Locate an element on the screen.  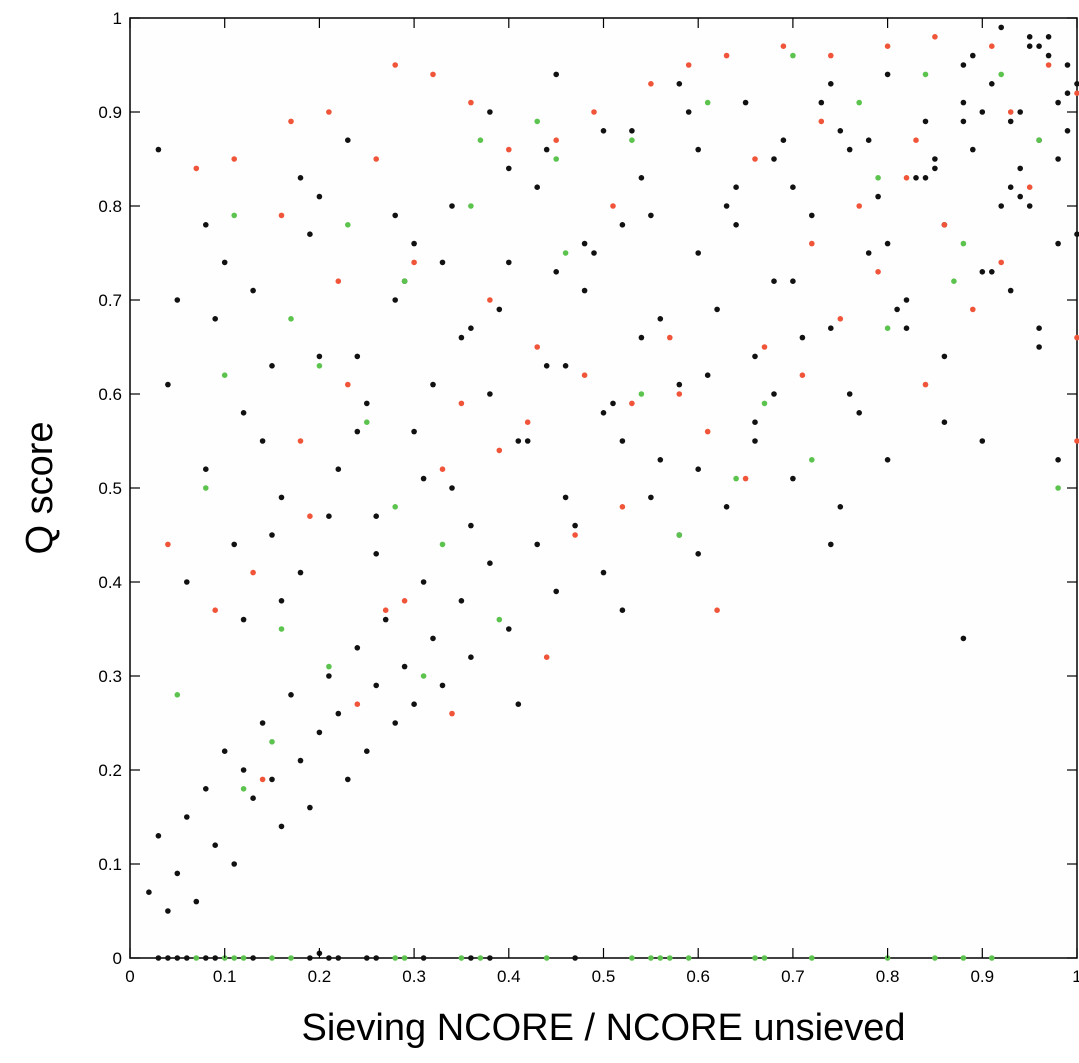
y-tick-label: 0.8 is located at coordinates (110, 206).